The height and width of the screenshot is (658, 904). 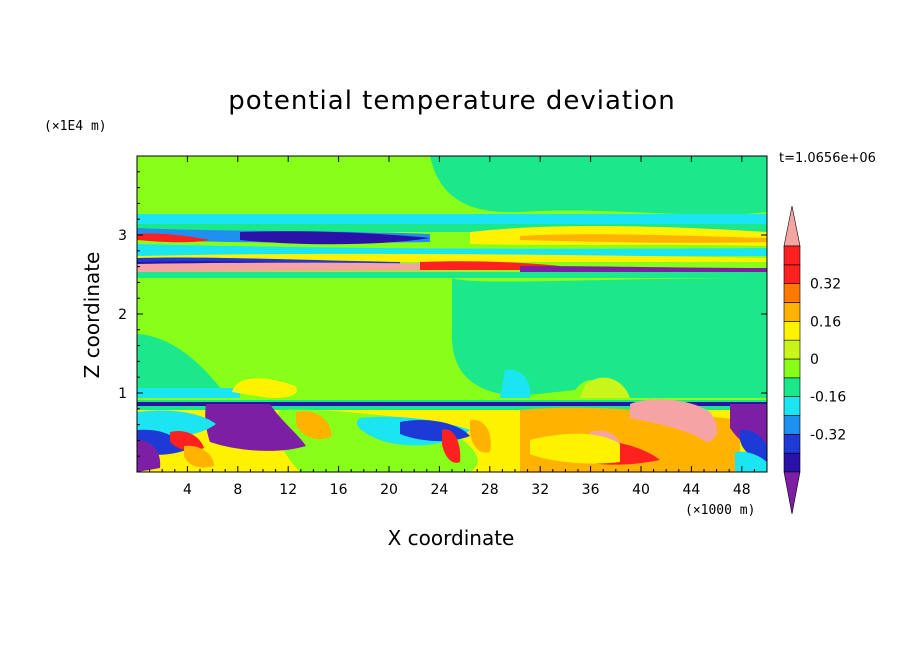 What do you see at coordinates (691, 490) in the screenshot?
I see `x-tick-label: 44` at bounding box center [691, 490].